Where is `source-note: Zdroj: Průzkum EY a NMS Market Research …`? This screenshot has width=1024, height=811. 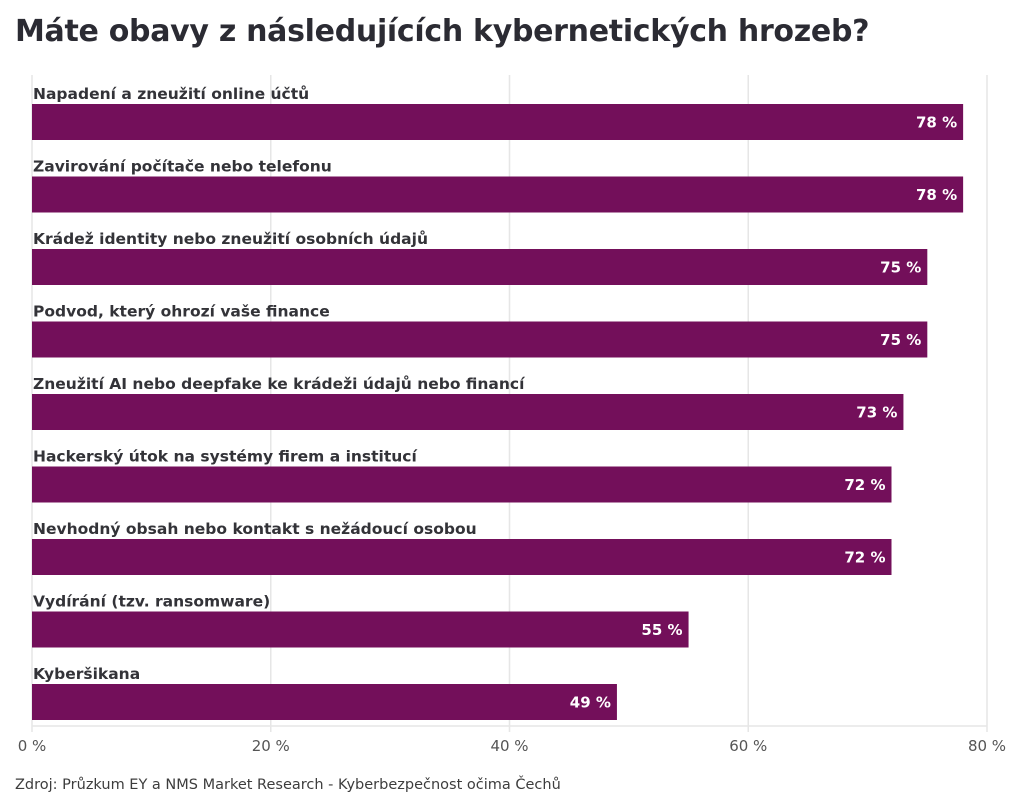
source-note: Zdroj: Průzkum EY a NMS Market Research … is located at coordinates (288, 785).